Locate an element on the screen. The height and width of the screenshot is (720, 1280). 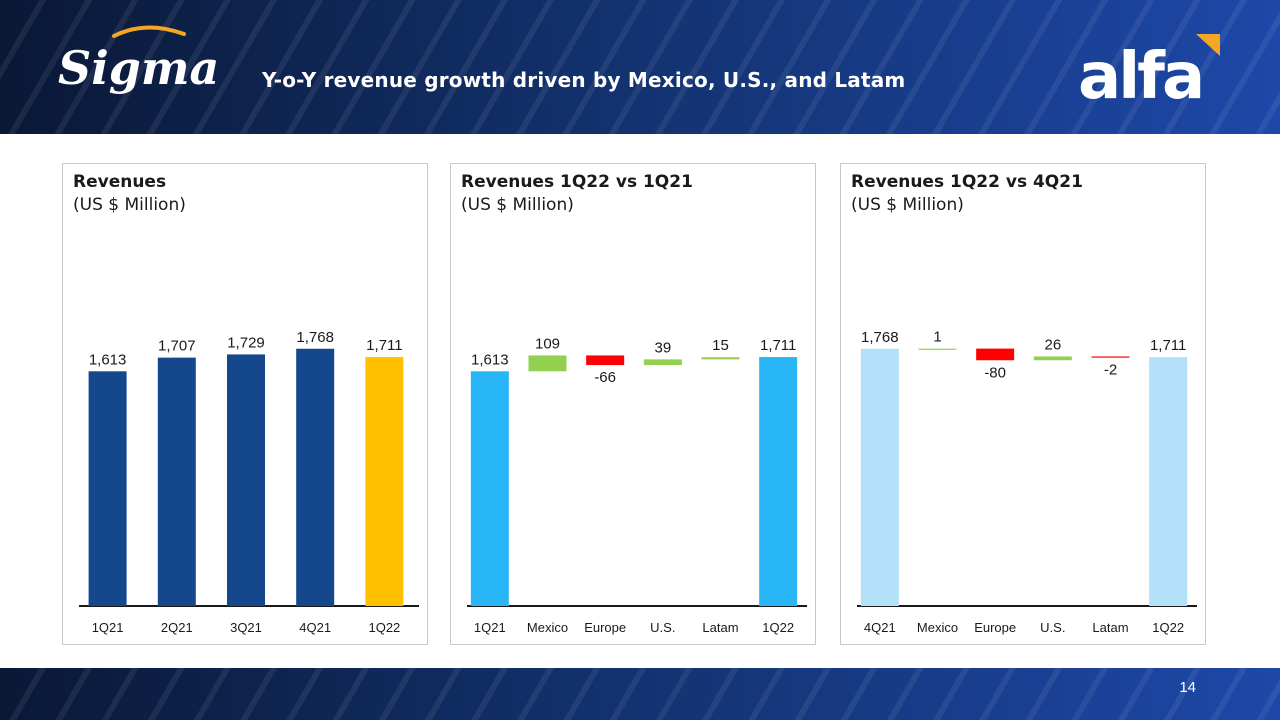
data-label: 1,729 is located at coordinates (246, 342).